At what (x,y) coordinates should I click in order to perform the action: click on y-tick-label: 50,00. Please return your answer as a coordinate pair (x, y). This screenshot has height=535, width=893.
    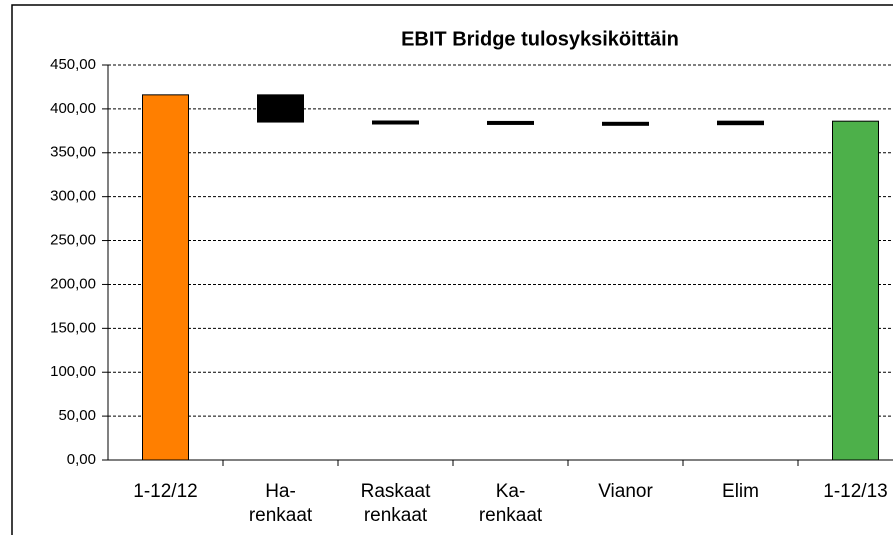
    Looking at the image, I should click on (77, 415).